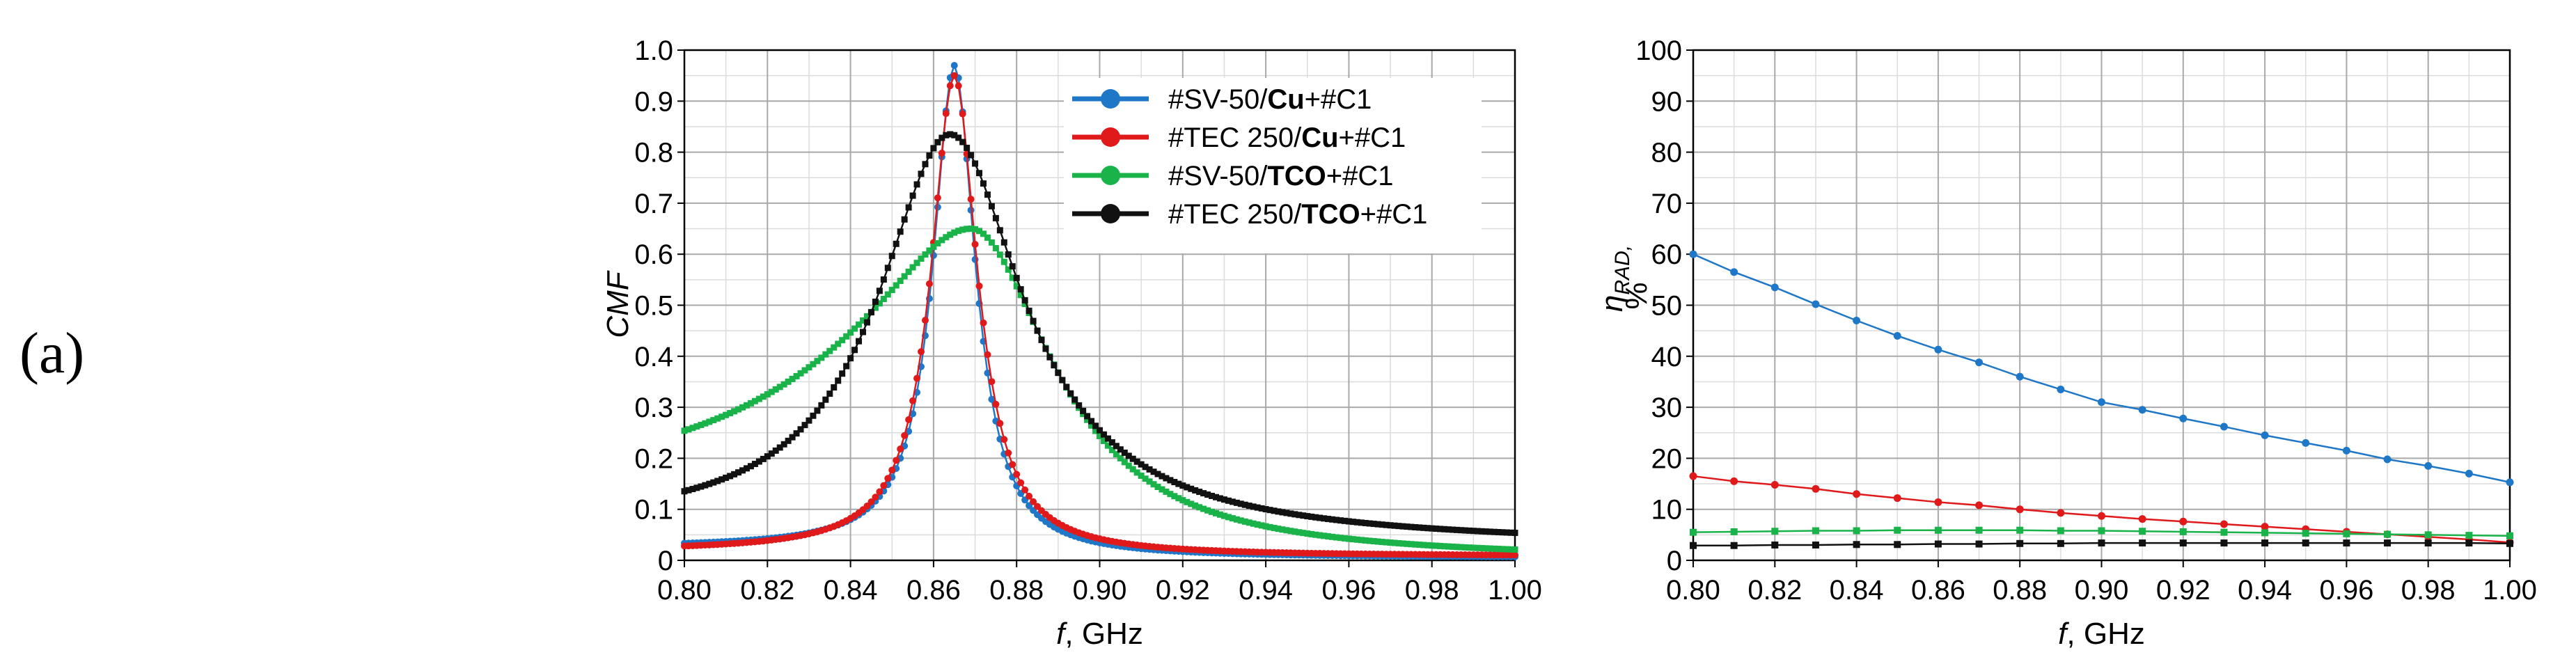  I want to click on legend-label: #TEC 250/Cu+#C1, so click(1287, 138).